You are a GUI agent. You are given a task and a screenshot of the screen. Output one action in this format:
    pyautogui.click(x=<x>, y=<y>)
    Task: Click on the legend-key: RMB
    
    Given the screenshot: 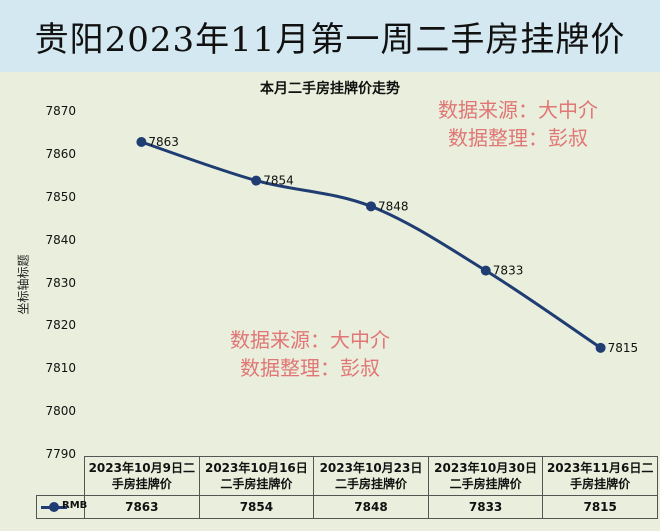 What is the action you would take?
    pyautogui.click(x=62, y=507)
    